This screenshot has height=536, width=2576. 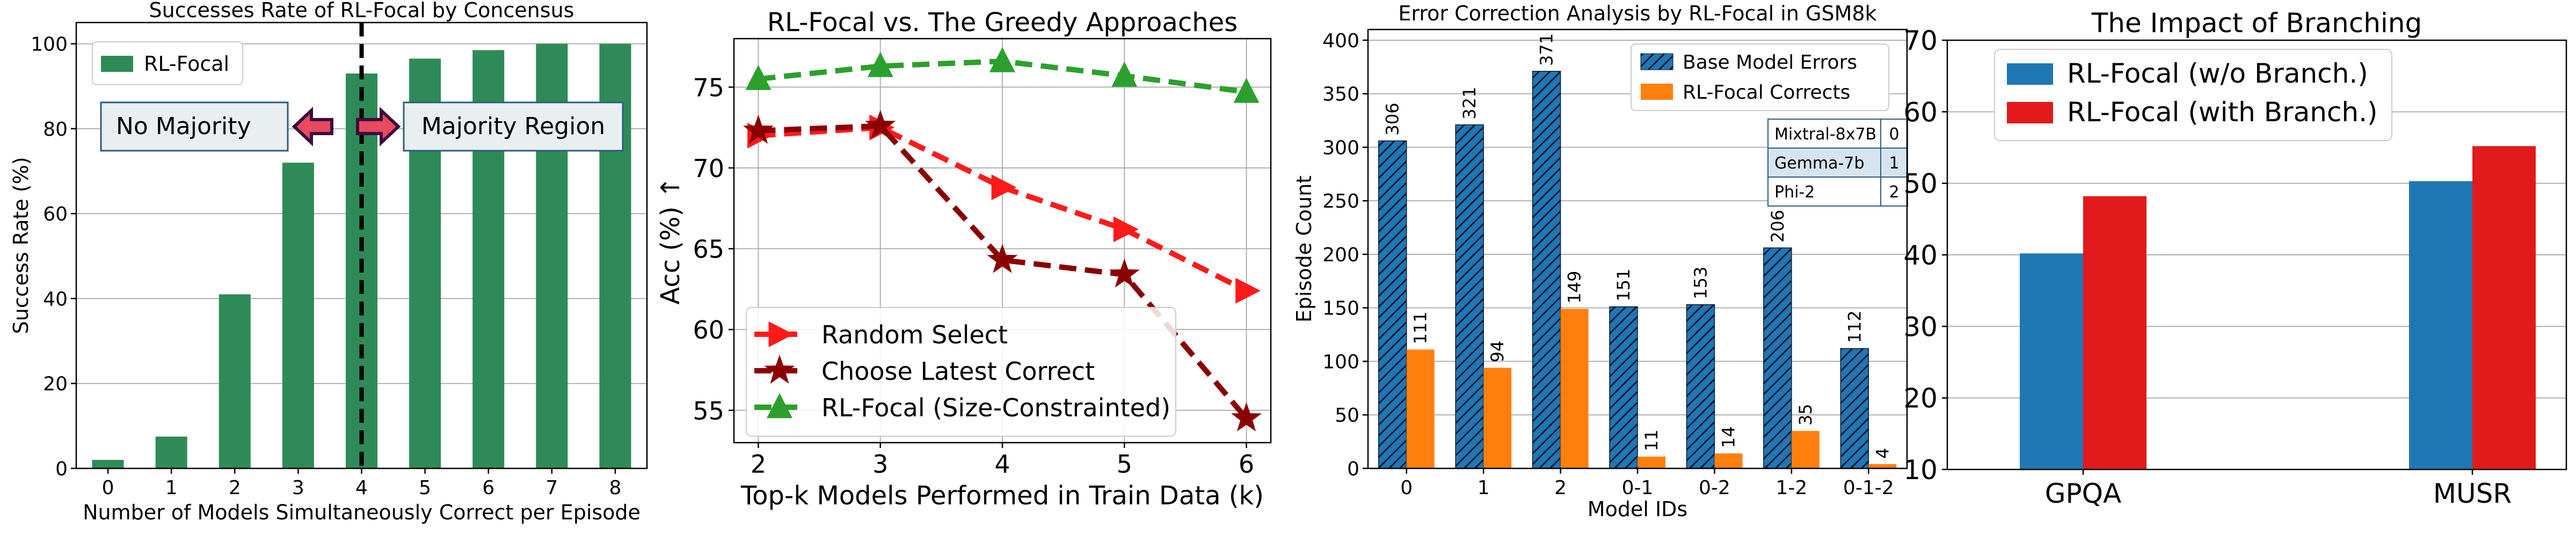 I want to click on y-tick-label: 10, so click(x=1920, y=470).